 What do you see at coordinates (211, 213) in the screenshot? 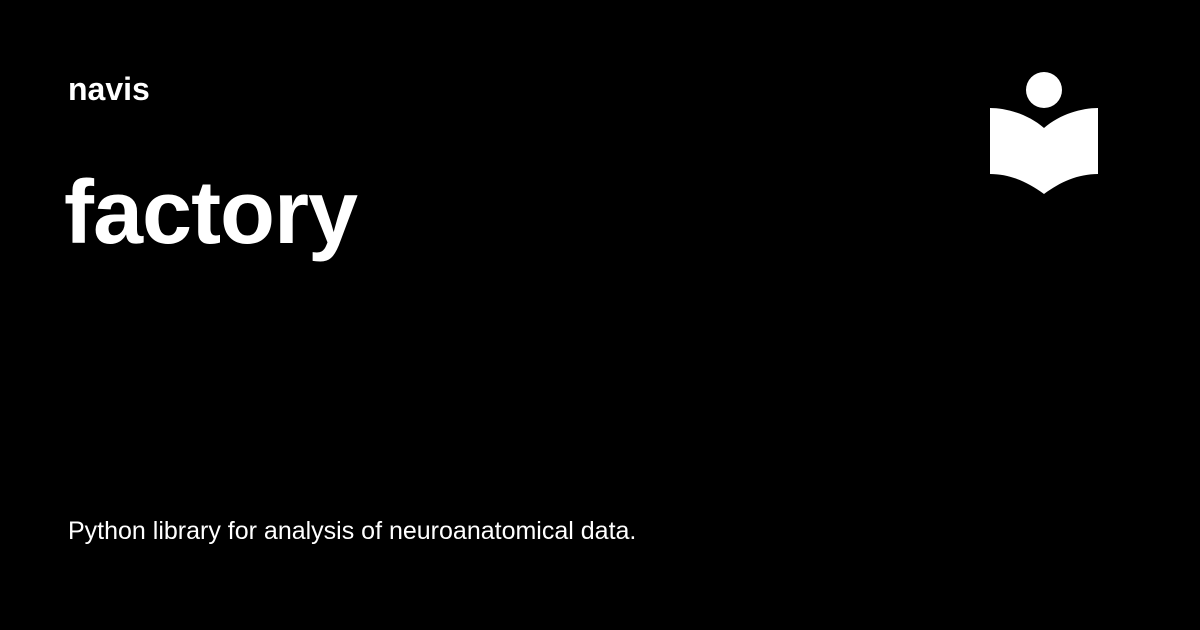
I see `page-title: factory` at bounding box center [211, 213].